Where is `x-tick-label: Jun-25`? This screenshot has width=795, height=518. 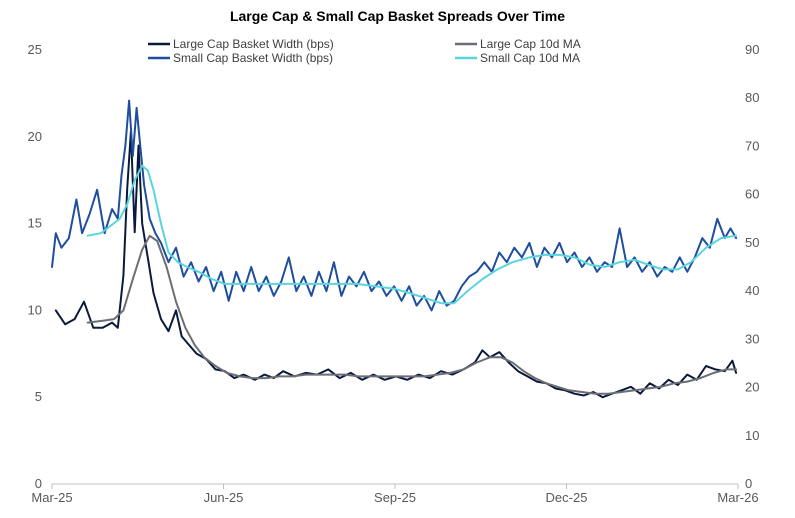 x-tick-label: Jun-25 is located at coordinates (224, 497).